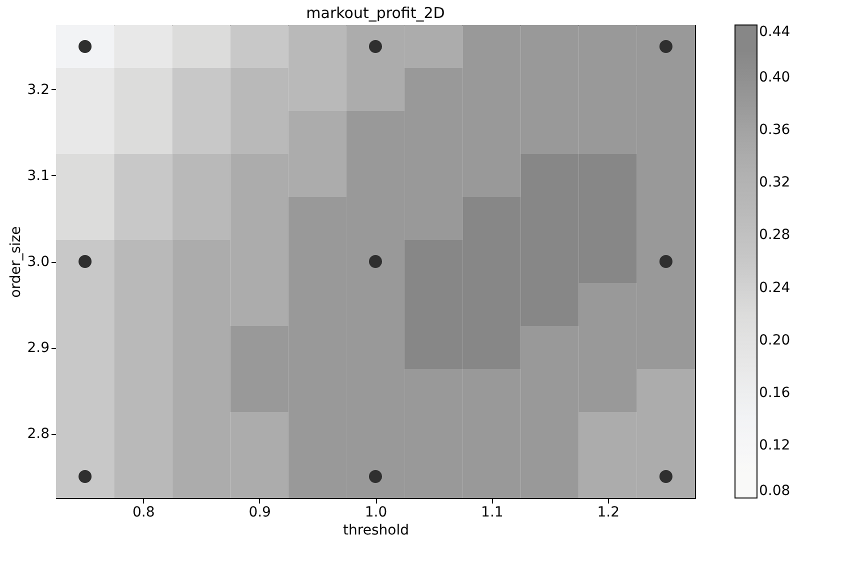  Describe the element at coordinates (774, 78) in the screenshot. I see `color-bar-label: 0.40` at that location.